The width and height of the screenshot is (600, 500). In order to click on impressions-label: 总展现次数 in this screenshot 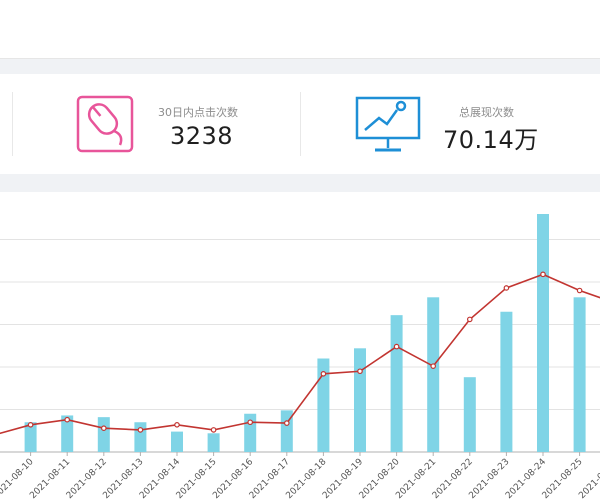, I will do `click(486, 112)`.